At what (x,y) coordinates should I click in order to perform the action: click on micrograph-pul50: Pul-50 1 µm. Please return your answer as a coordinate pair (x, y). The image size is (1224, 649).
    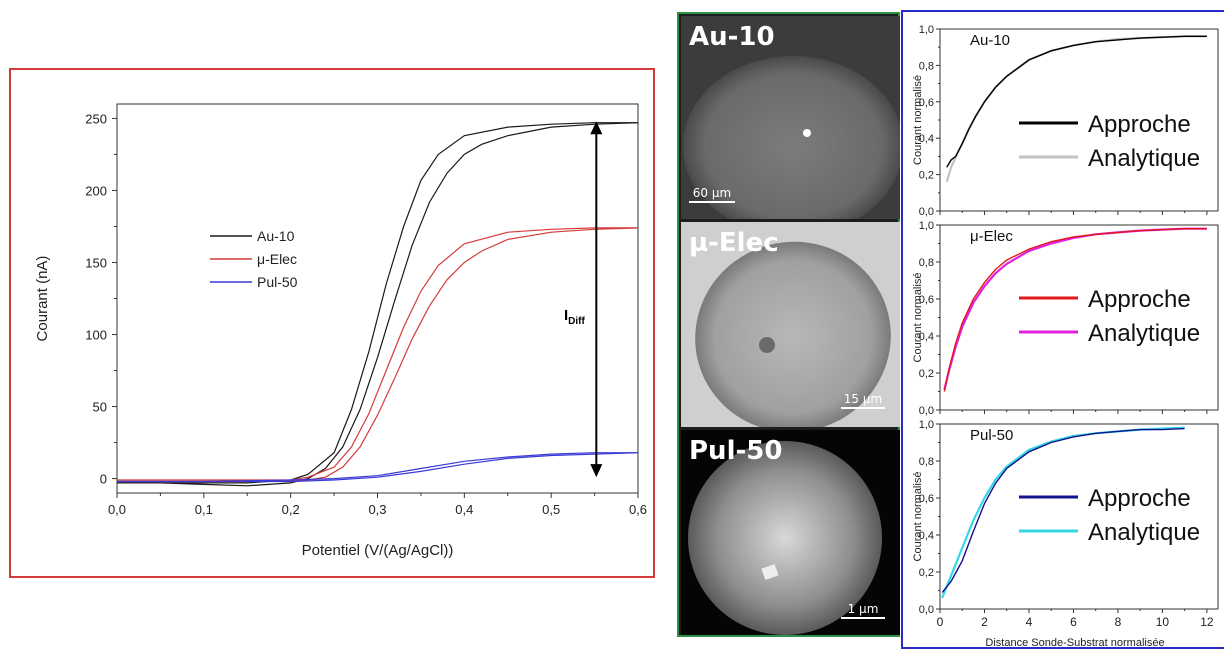
    Looking at the image, I should click on (790, 532).